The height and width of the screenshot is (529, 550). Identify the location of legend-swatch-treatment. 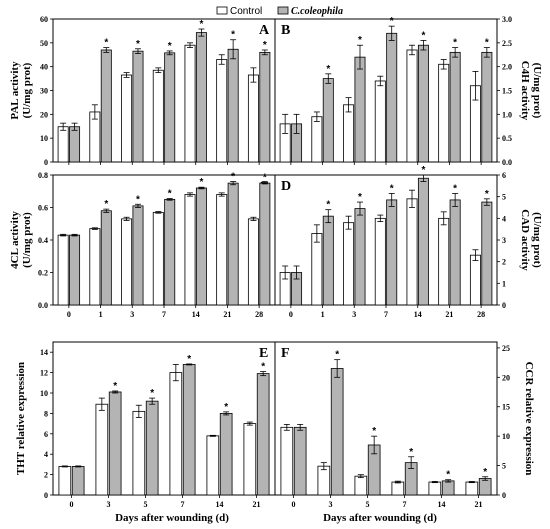
(283, 10).